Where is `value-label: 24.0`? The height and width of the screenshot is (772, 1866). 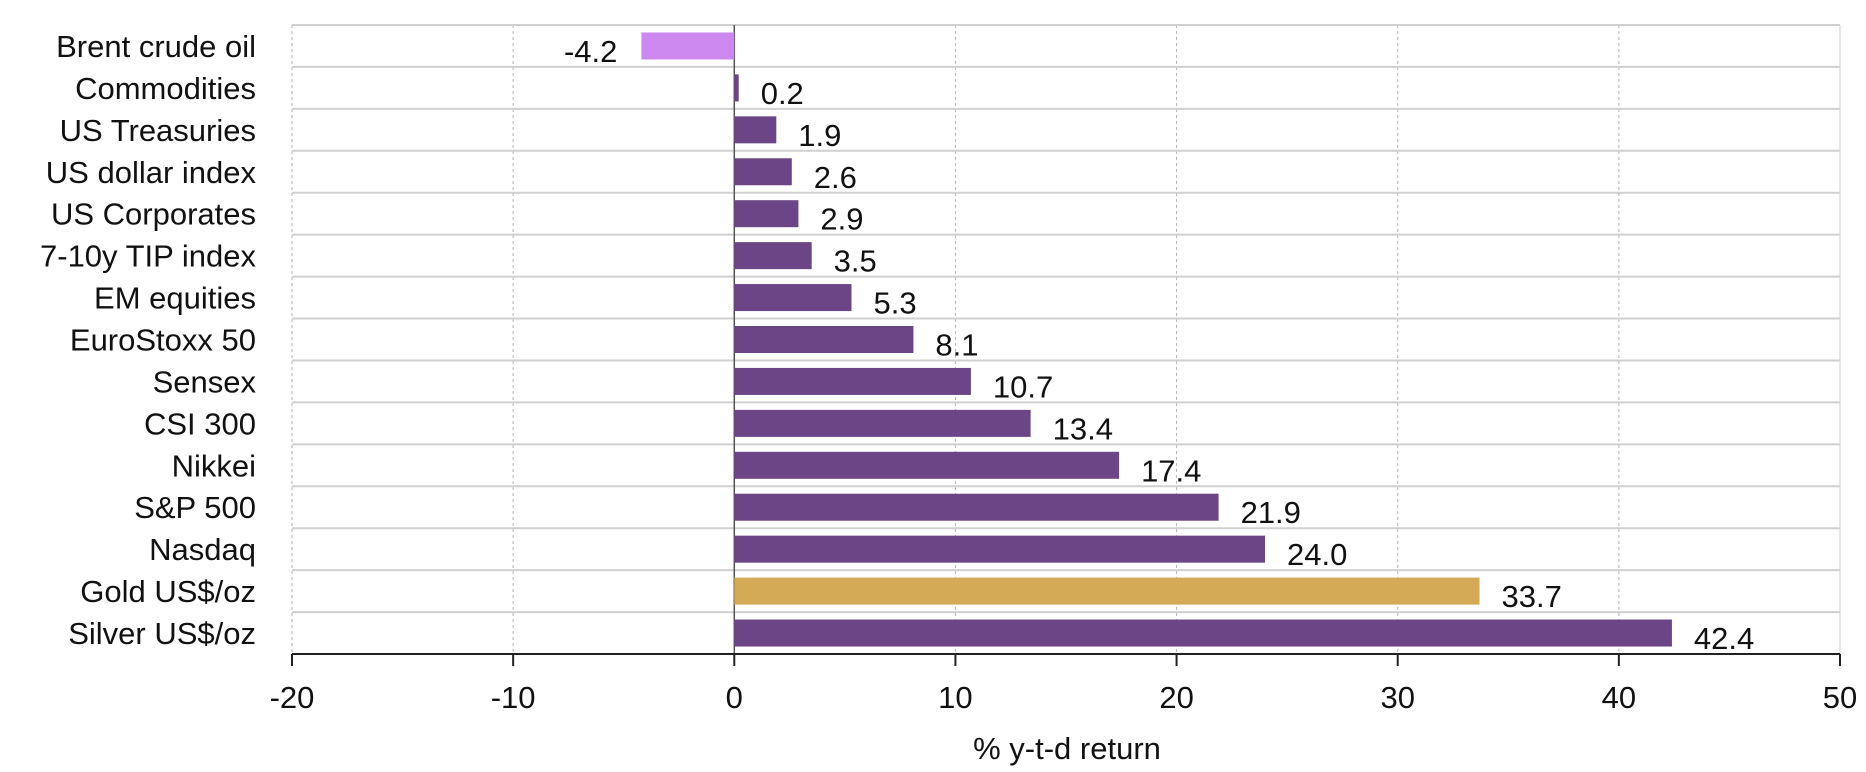 value-label: 24.0 is located at coordinates (1317, 554).